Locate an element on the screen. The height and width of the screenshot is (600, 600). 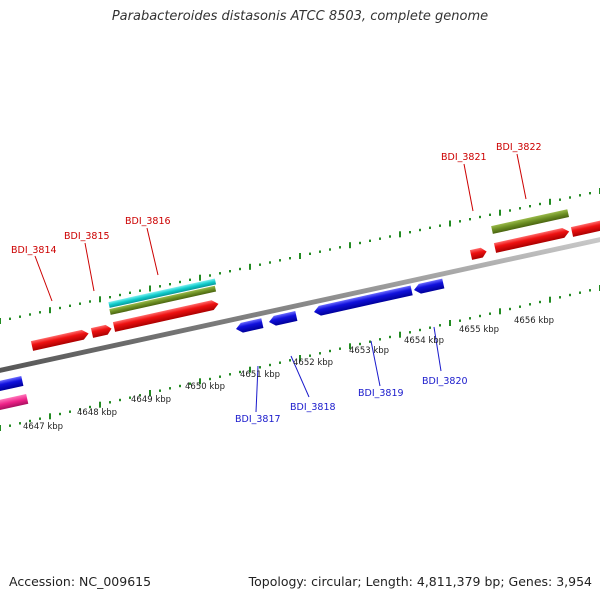
gene-label-bdi-3820: BDI_3820 is located at coordinates (445, 381).